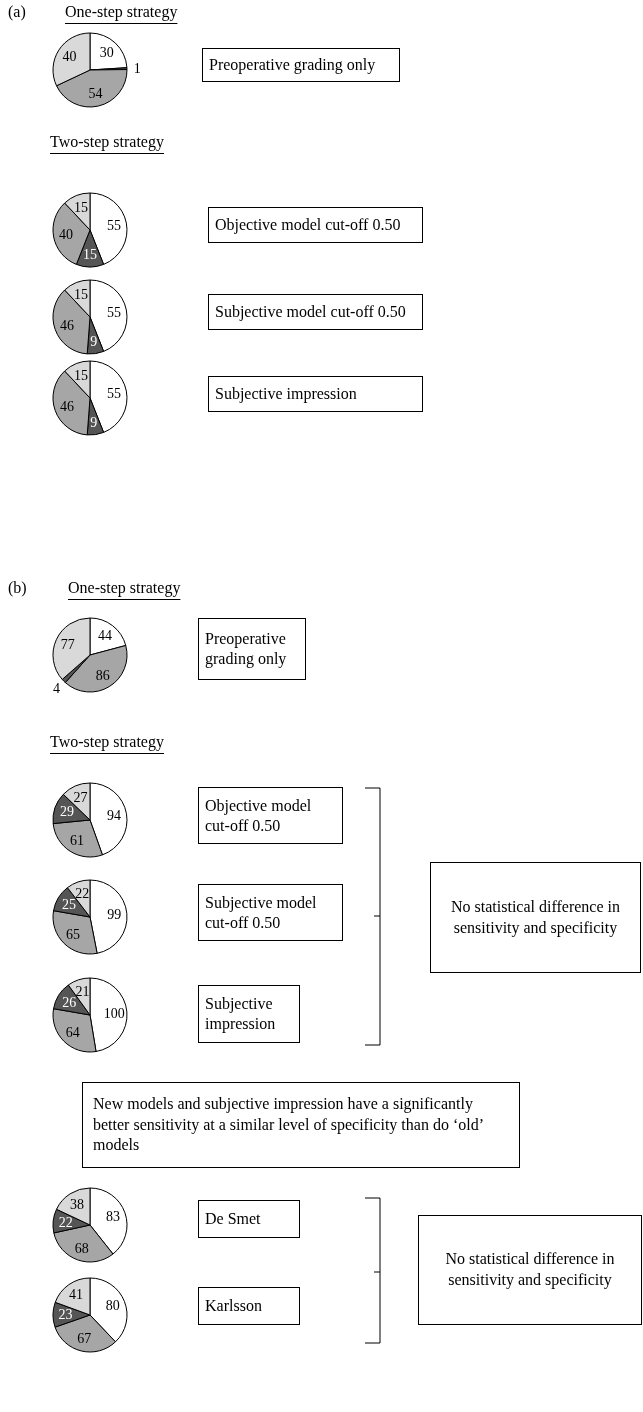 The image size is (643, 1412). Describe the element at coordinates (81, 1248) in the screenshot. I see `data-label: 68` at that location.